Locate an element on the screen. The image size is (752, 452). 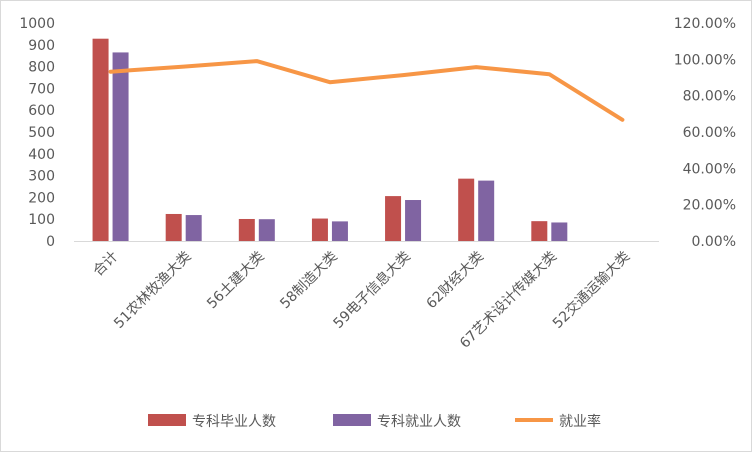
right-axis-tick-label: 60.00% is located at coordinates (709, 133).